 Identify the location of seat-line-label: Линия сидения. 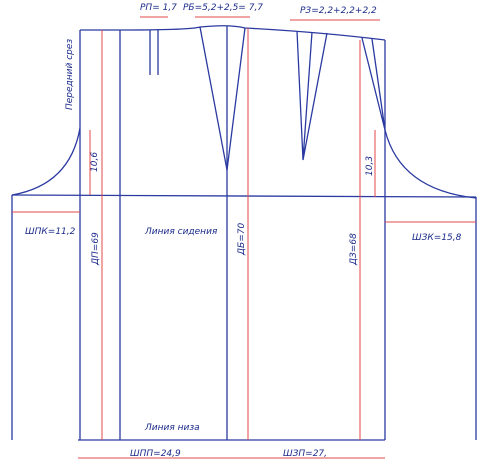
(181, 232).